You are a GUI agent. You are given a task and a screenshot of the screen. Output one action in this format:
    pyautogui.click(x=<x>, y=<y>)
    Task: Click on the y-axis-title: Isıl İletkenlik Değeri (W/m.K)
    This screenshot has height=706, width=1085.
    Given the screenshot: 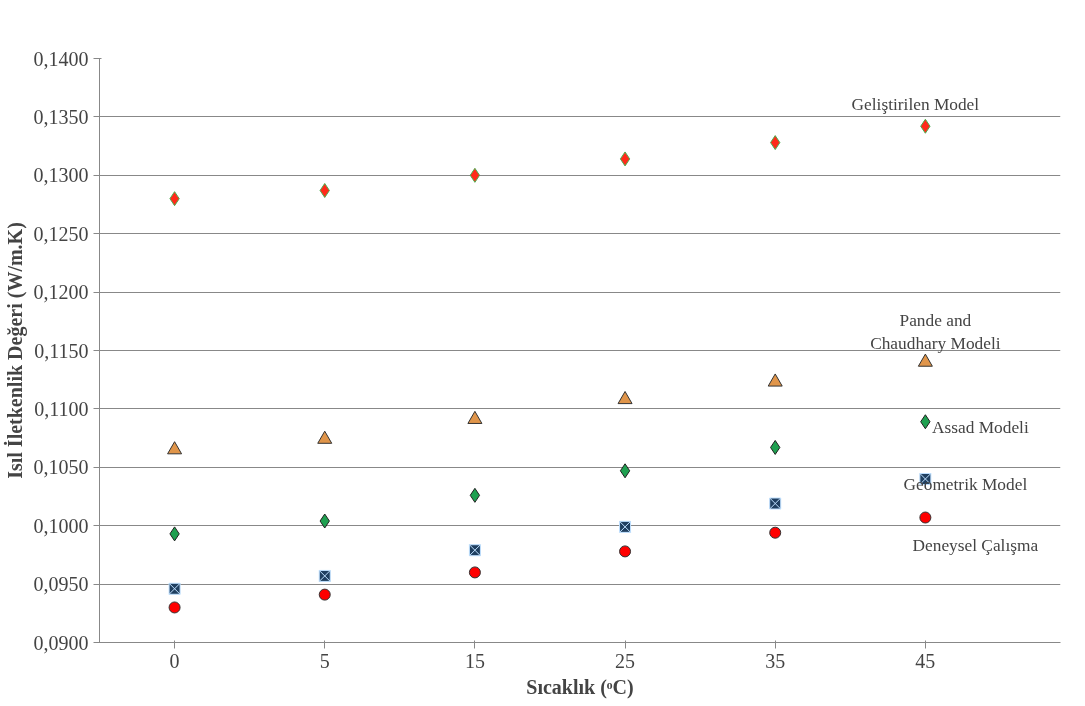 What is the action you would take?
    pyautogui.click(x=14, y=350)
    